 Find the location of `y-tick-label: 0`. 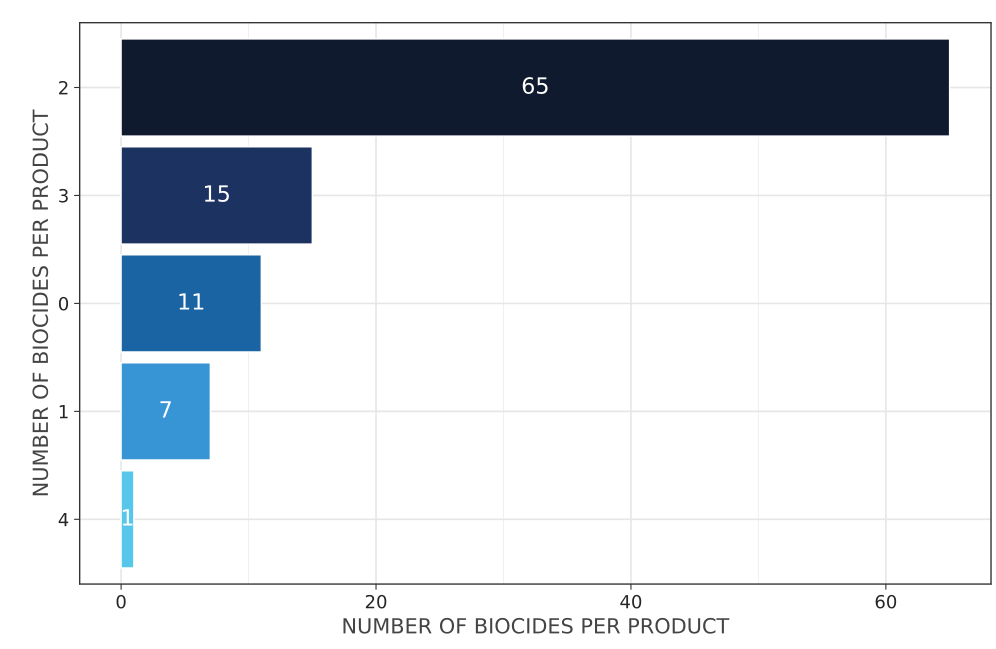

y-tick-label: 0 is located at coordinates (63, 303).